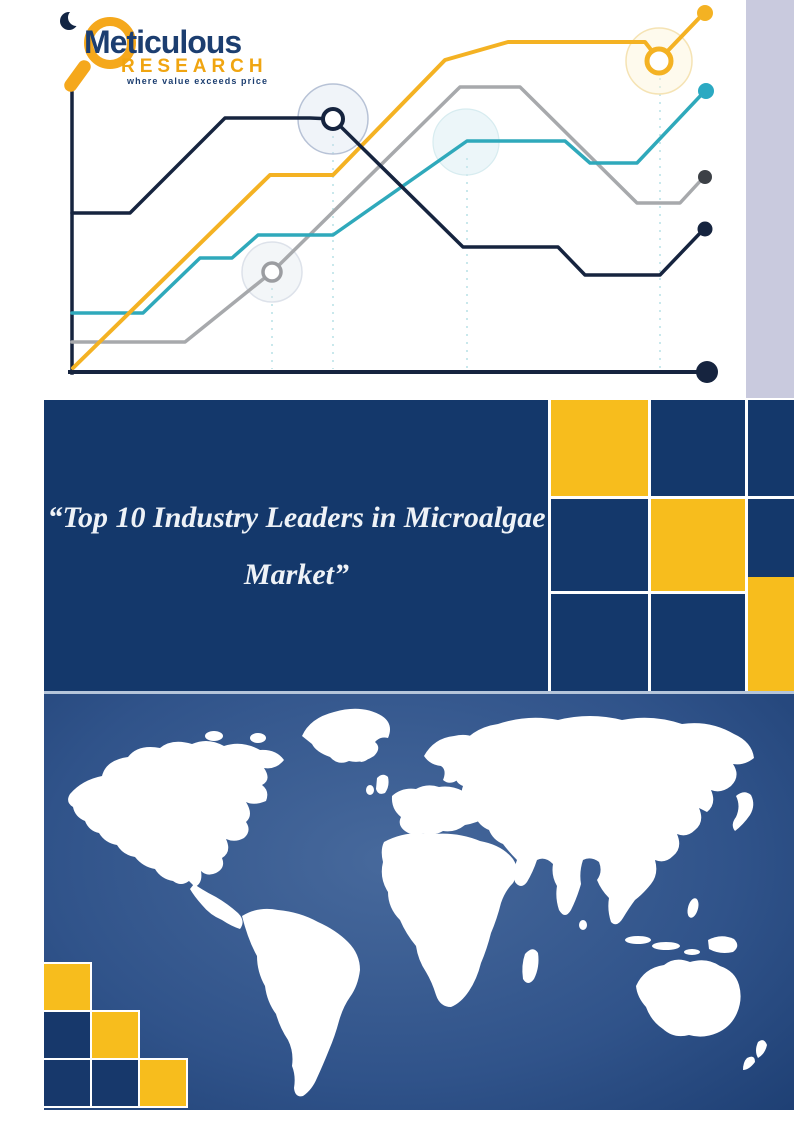 The image size is (794, 1123). Describe the element at coordinates (743, 811) in the screenshot. I see `japan` at that location.